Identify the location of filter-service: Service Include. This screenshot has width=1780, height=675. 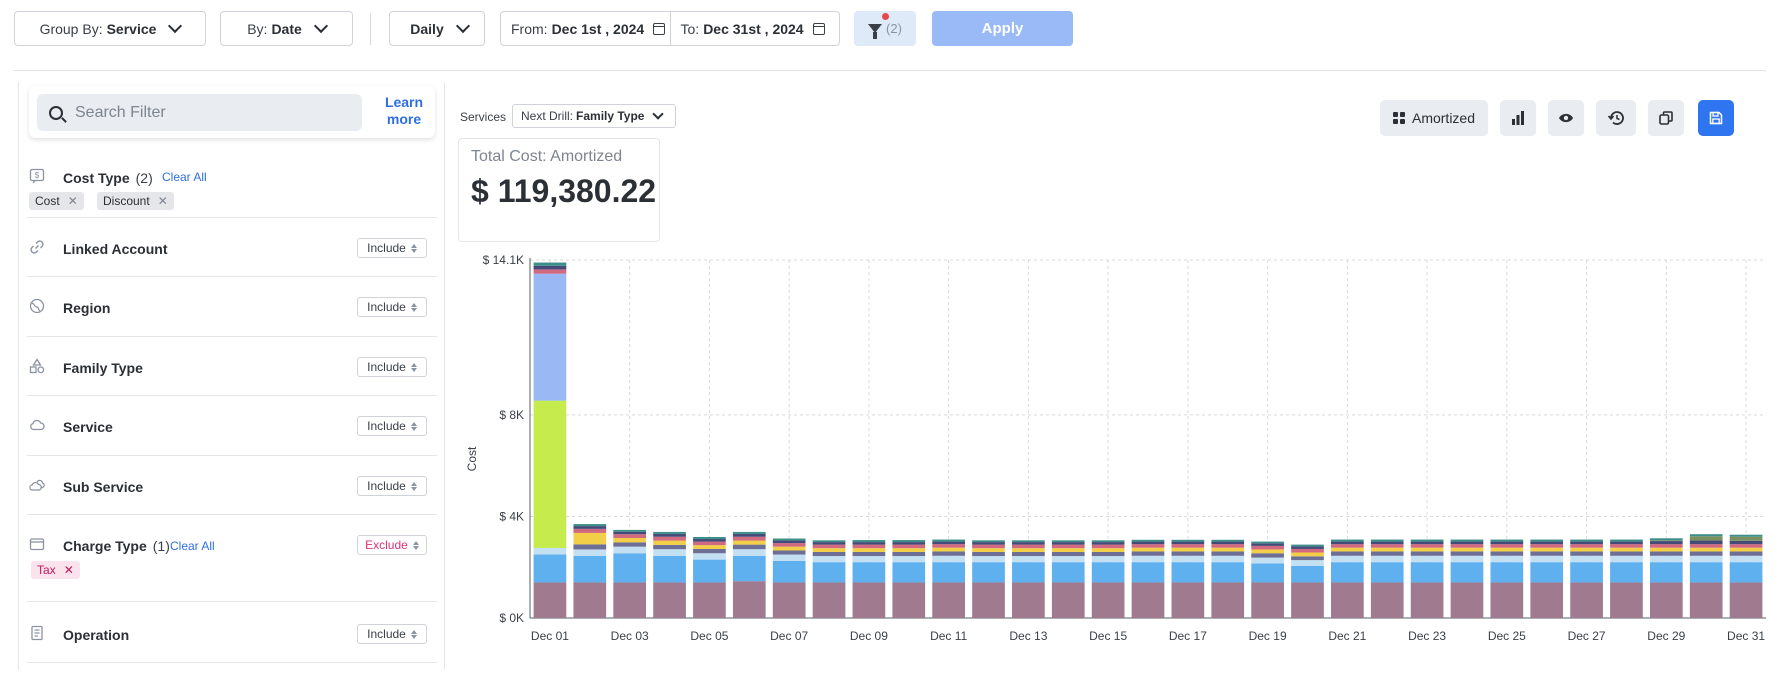
(232, 426).